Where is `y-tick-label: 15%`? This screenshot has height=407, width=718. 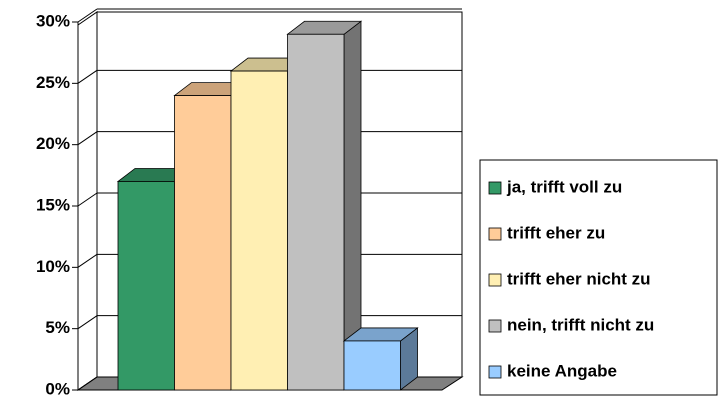 y-tick-label: 15% is located at coordinates (53, 204).